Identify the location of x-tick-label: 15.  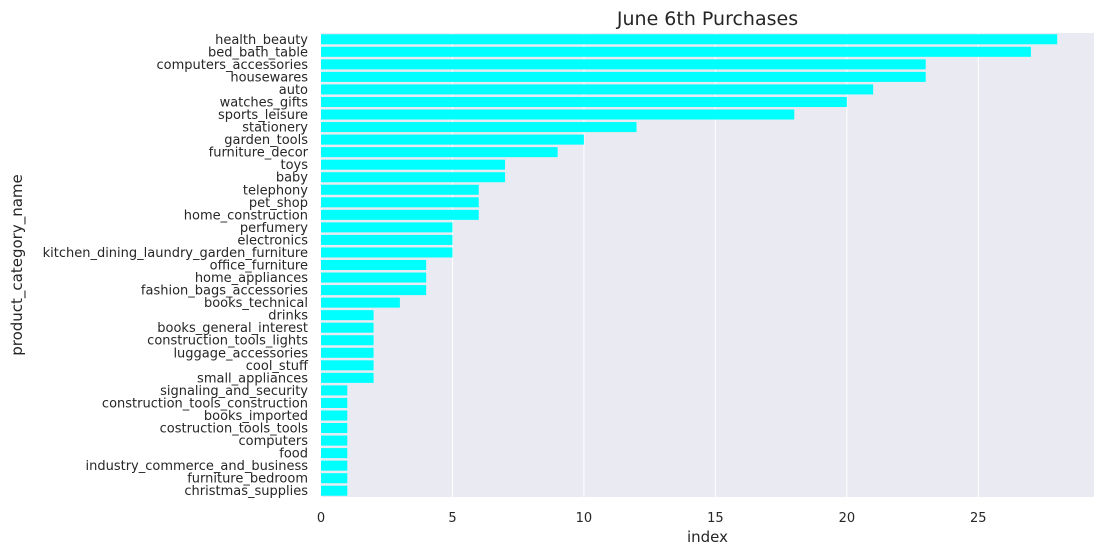
(715, 518).